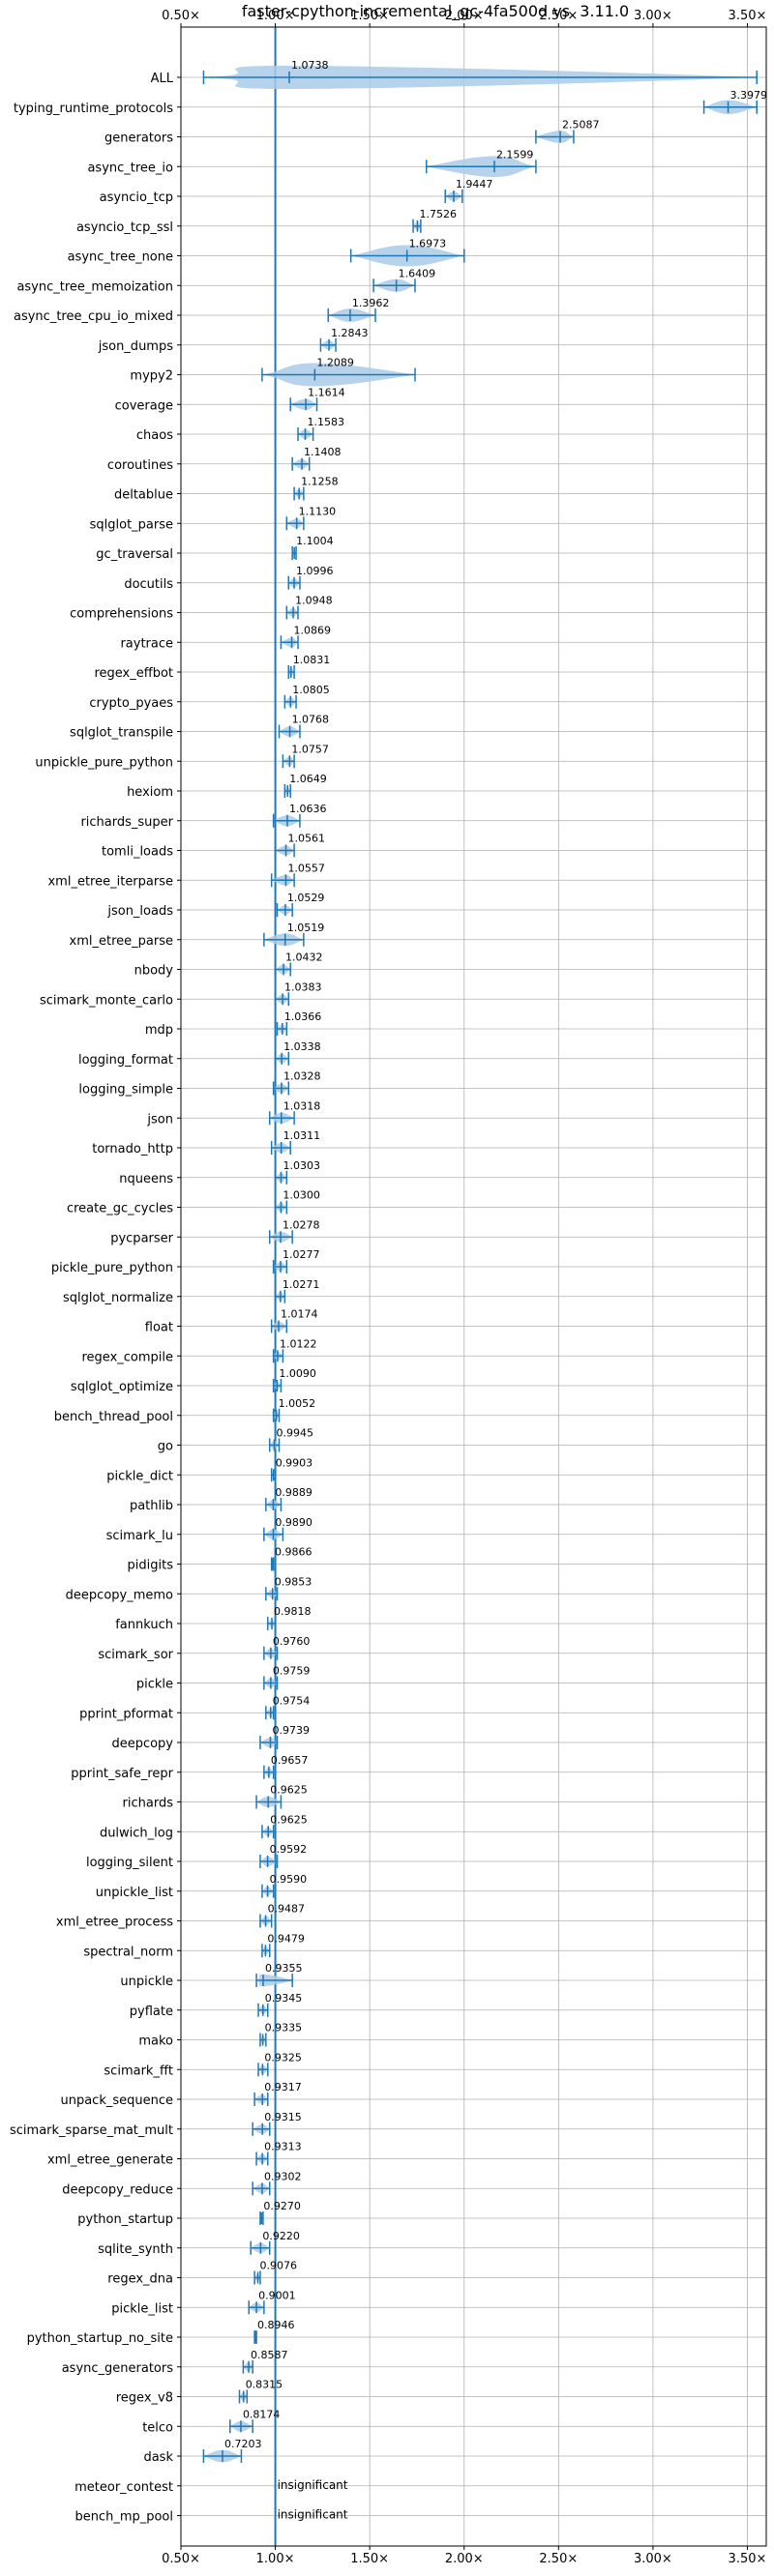  What do you see at coordinates (294, 1581) in the screenshot?
I see `value-label: 0.9853` at bounding box center [294, 1581].